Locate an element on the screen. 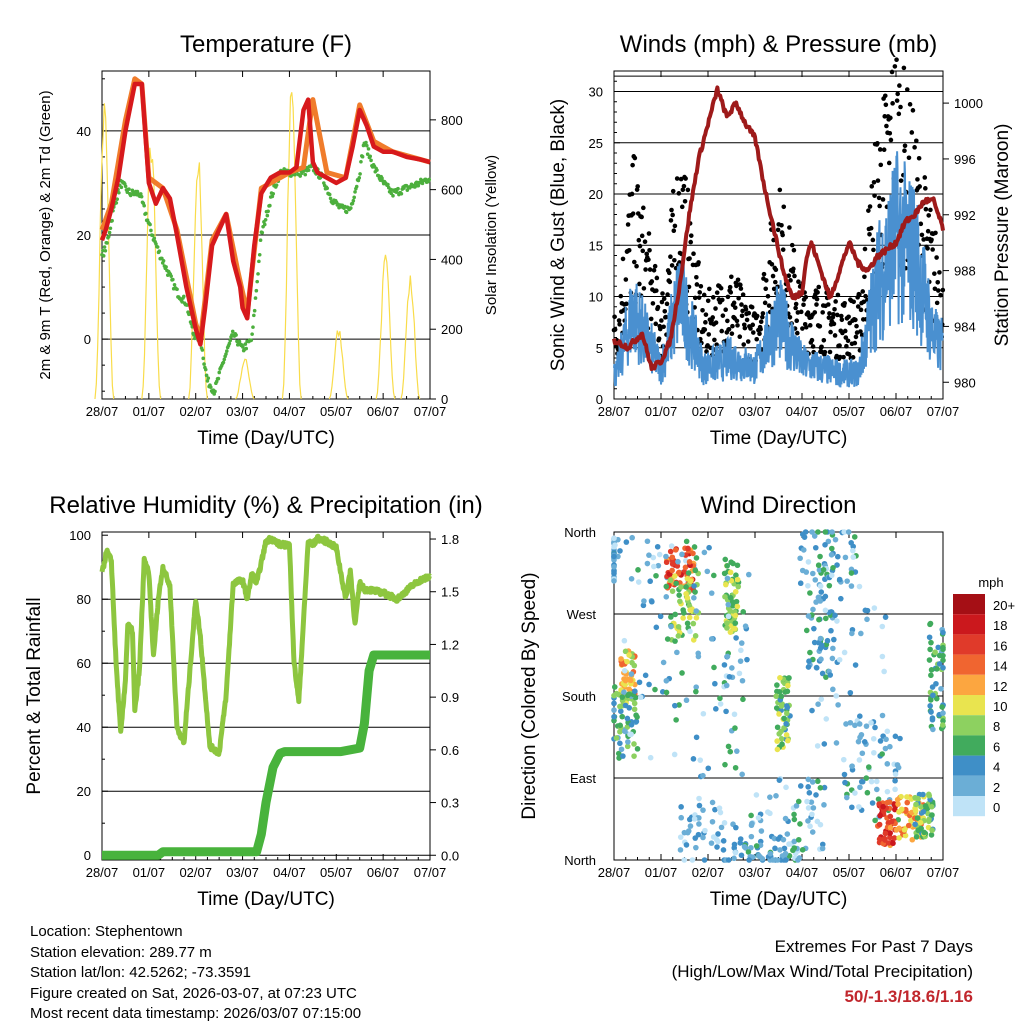 The width and height of the screenshot is (1024, 1025). rh-xtick-label: 01/07 is located at coordinates (149, 872).